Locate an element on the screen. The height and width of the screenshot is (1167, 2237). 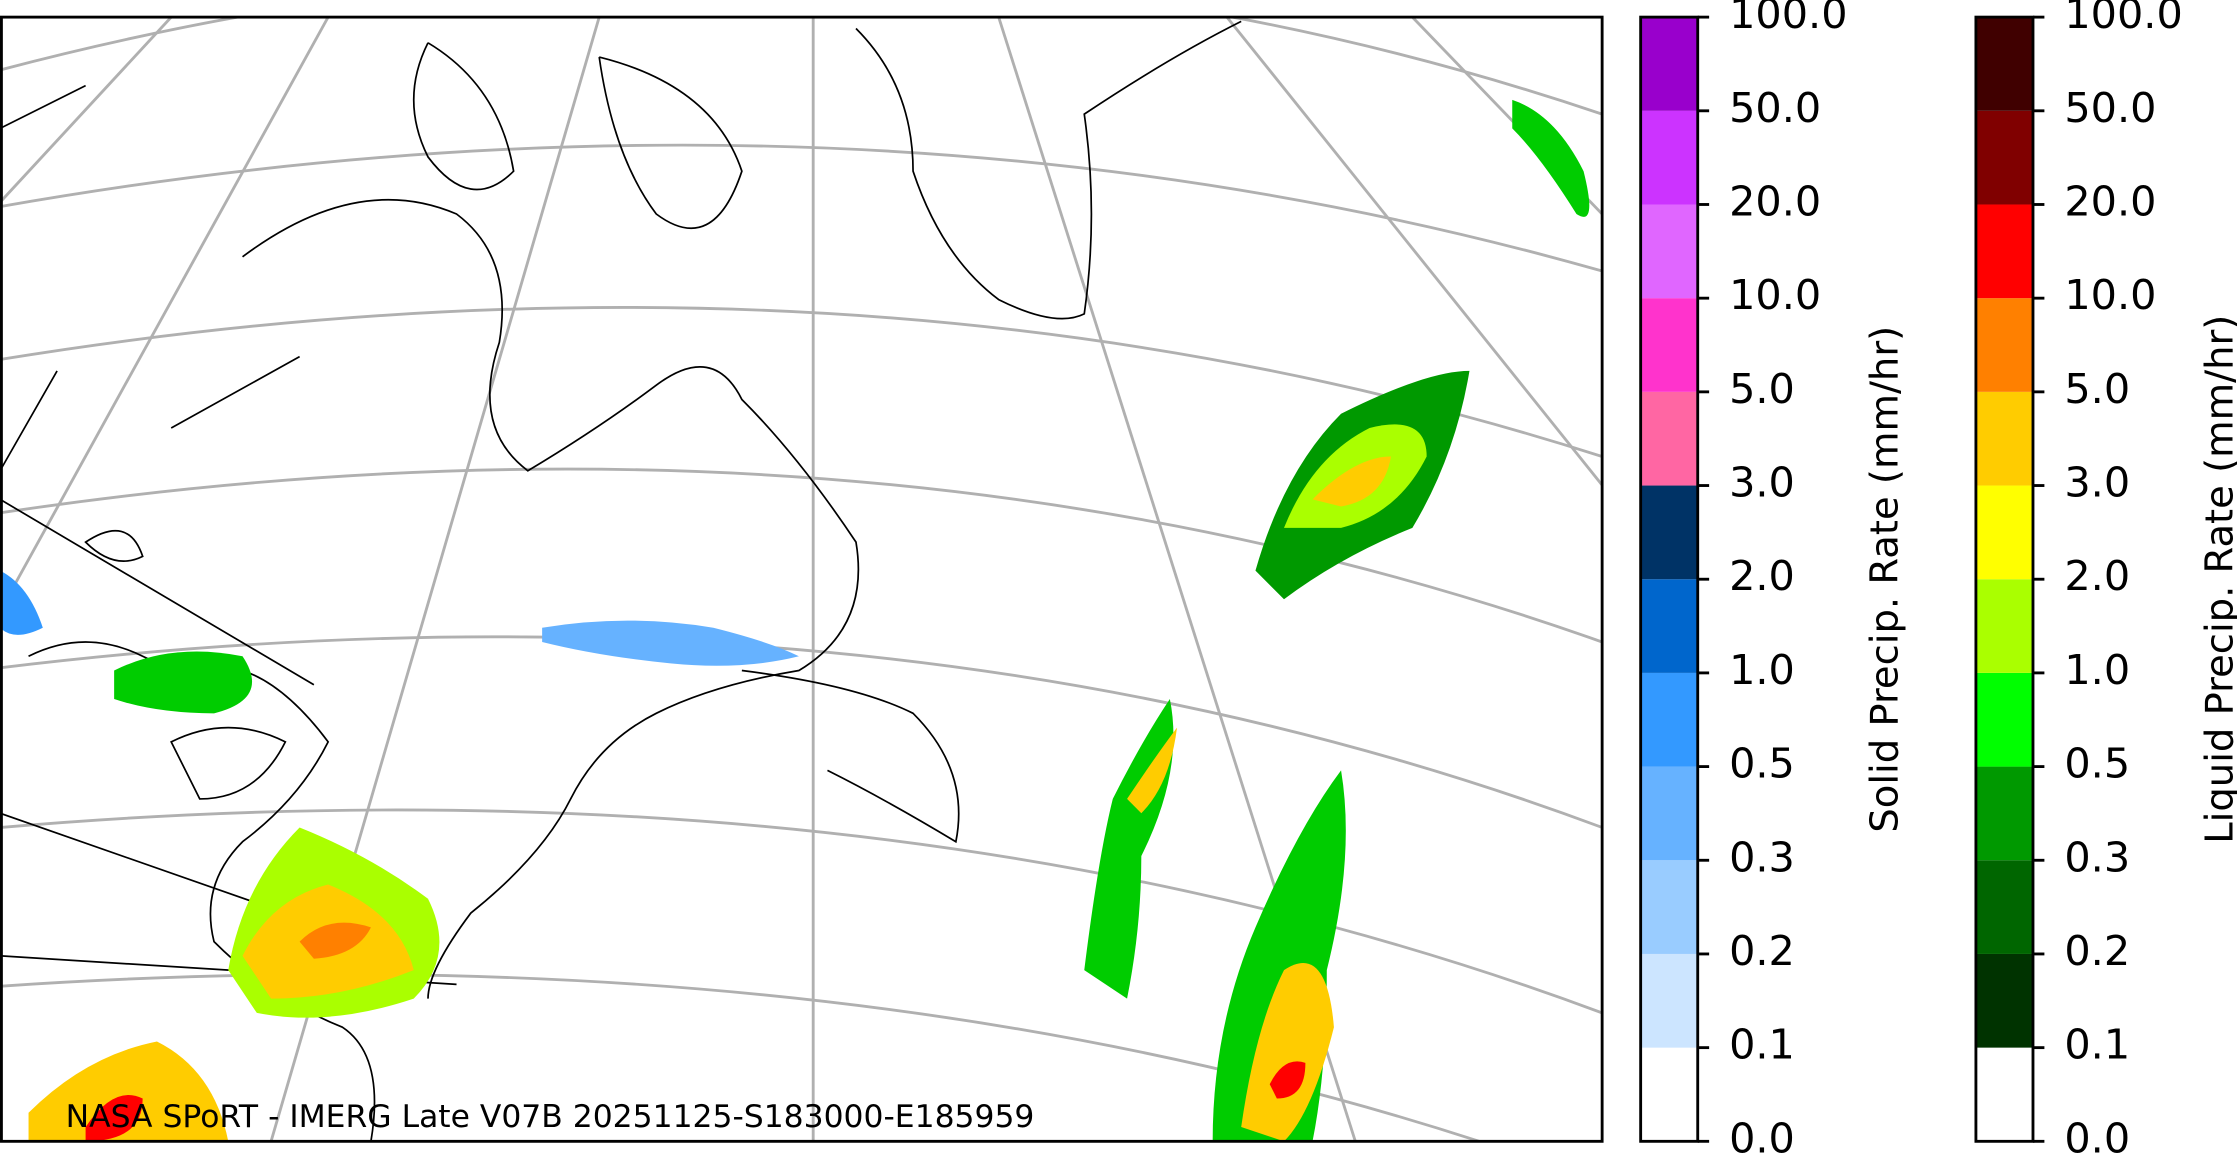
colorbar-label: Liquid Precip. Rate (mm/hr) is located at coordinates (2217, 579).